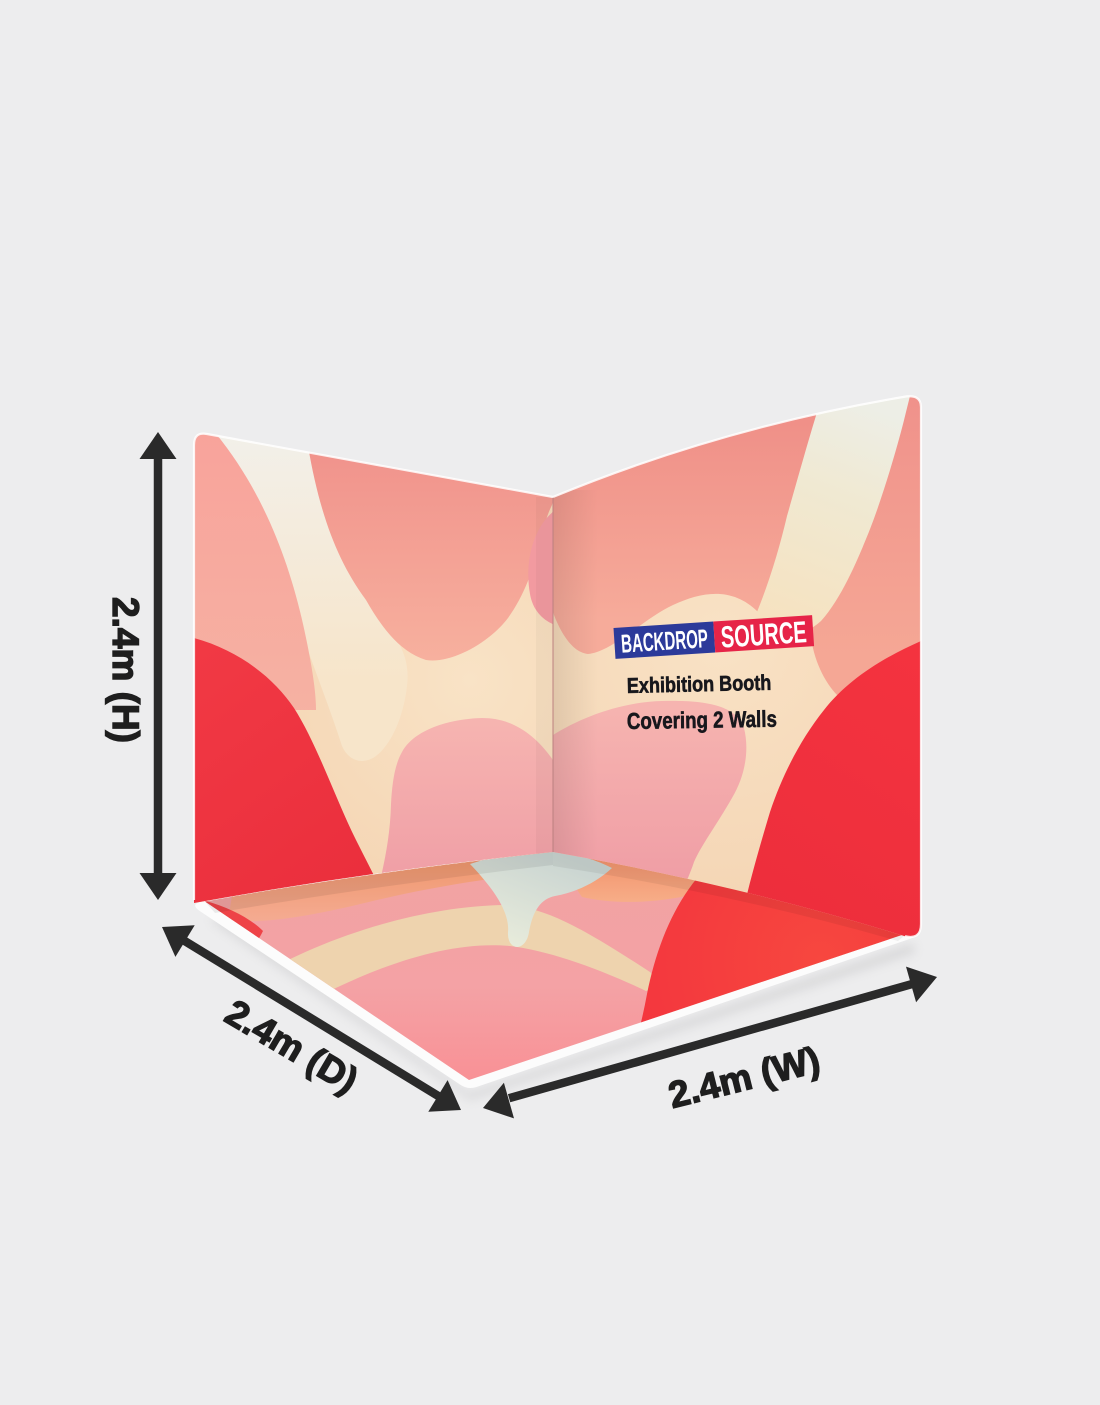 This screenshot has height=1405, width=1100. Describe the element at coordinates (664, 641) in the screenshot. I see `svg-text: BACKDROP` at that location.